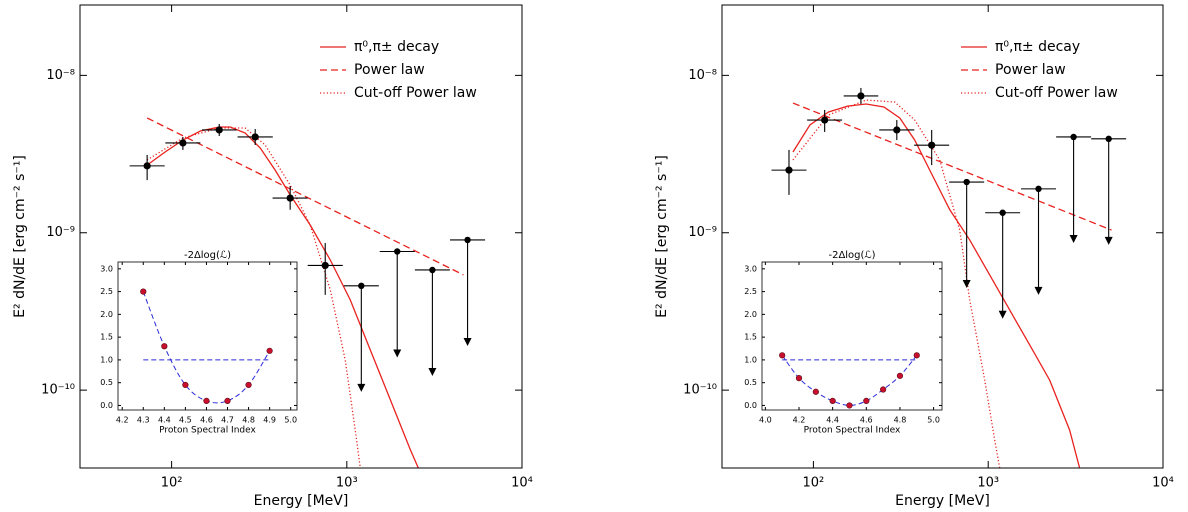 This screenshot has width=1188, height=512. I want to click on x-tick-label: 10⁴, so click(1163, 483).